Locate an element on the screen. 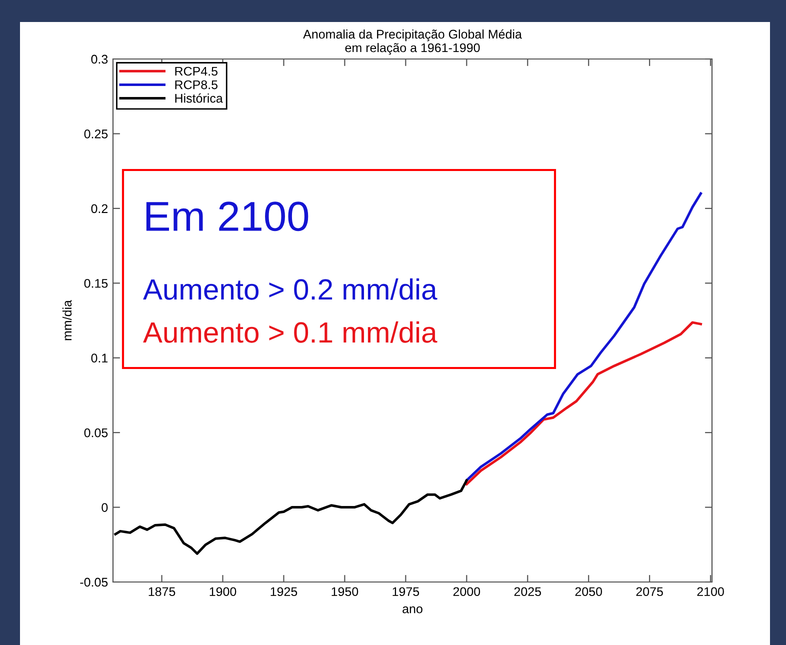 This screenshot has height=645, width=786. y-axis-title: mm/dia is located at coordinates (67, 320).